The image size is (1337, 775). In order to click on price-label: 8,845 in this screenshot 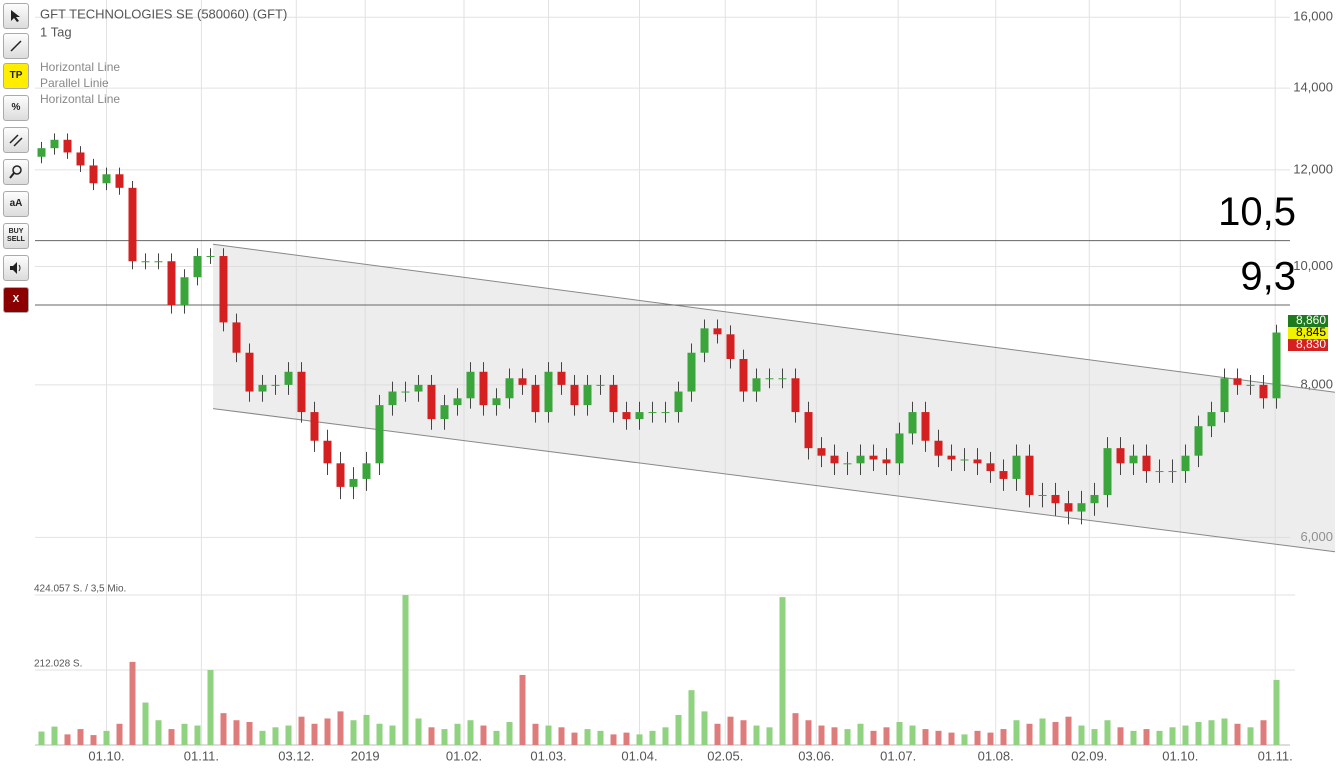, I will do `click(1311, 332)`.